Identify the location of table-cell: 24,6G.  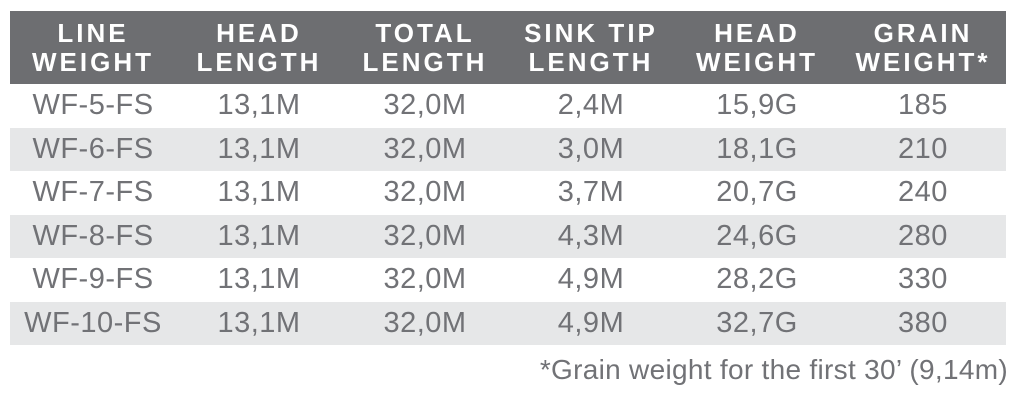
(757, 235).